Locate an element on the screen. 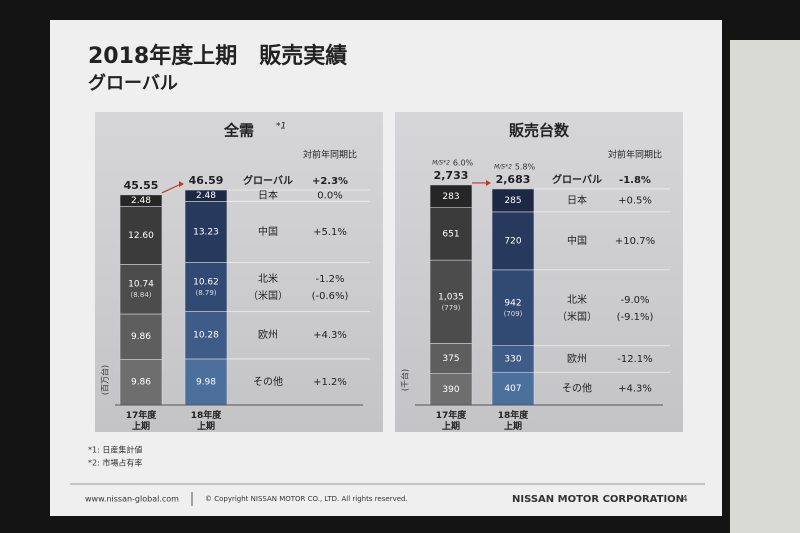  value-label: 13.23 is located at coordinates (206, 232).